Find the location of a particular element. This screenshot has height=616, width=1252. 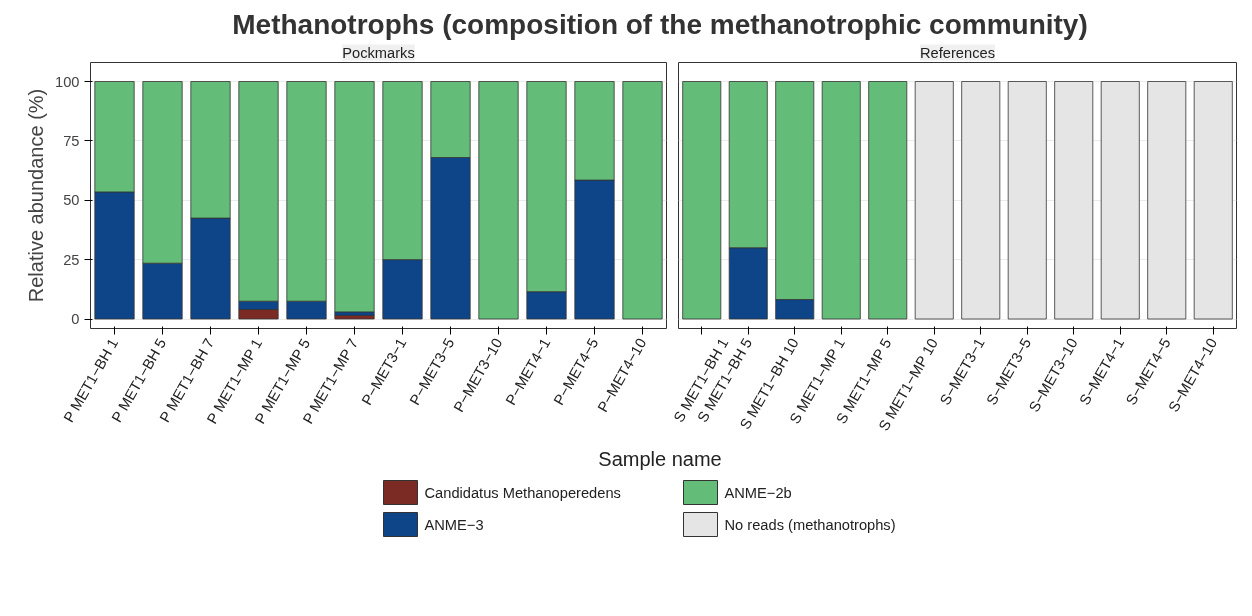

legend-label: Candidatus Methanoperedens is located at coordinates (522, 492).